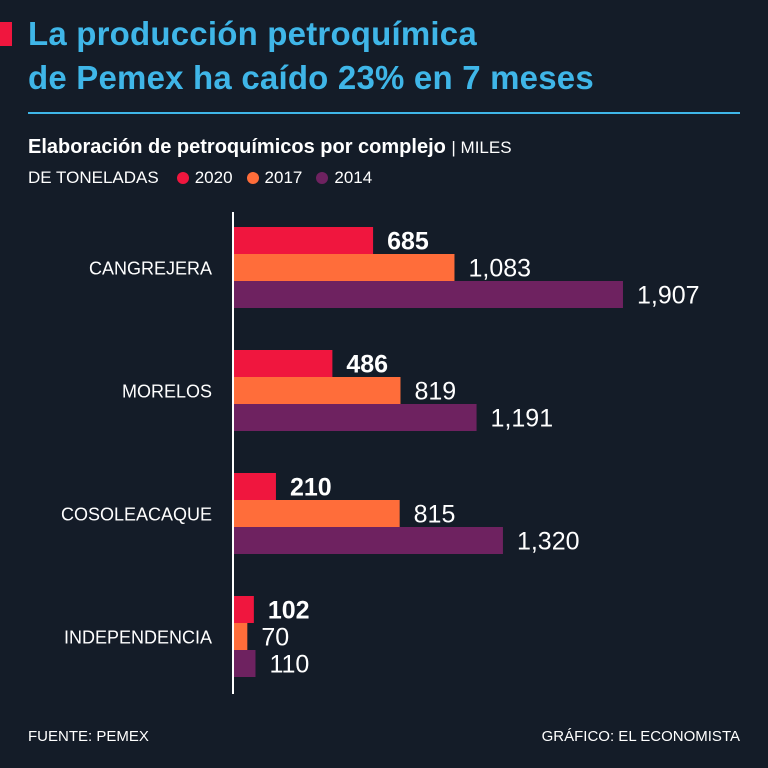 This screenshot has width=768, height=768. Describe the element at coordinates (548, 542) in the screenshot. I see `data-label-cosoleacaque-2014: 1,320` at that location.